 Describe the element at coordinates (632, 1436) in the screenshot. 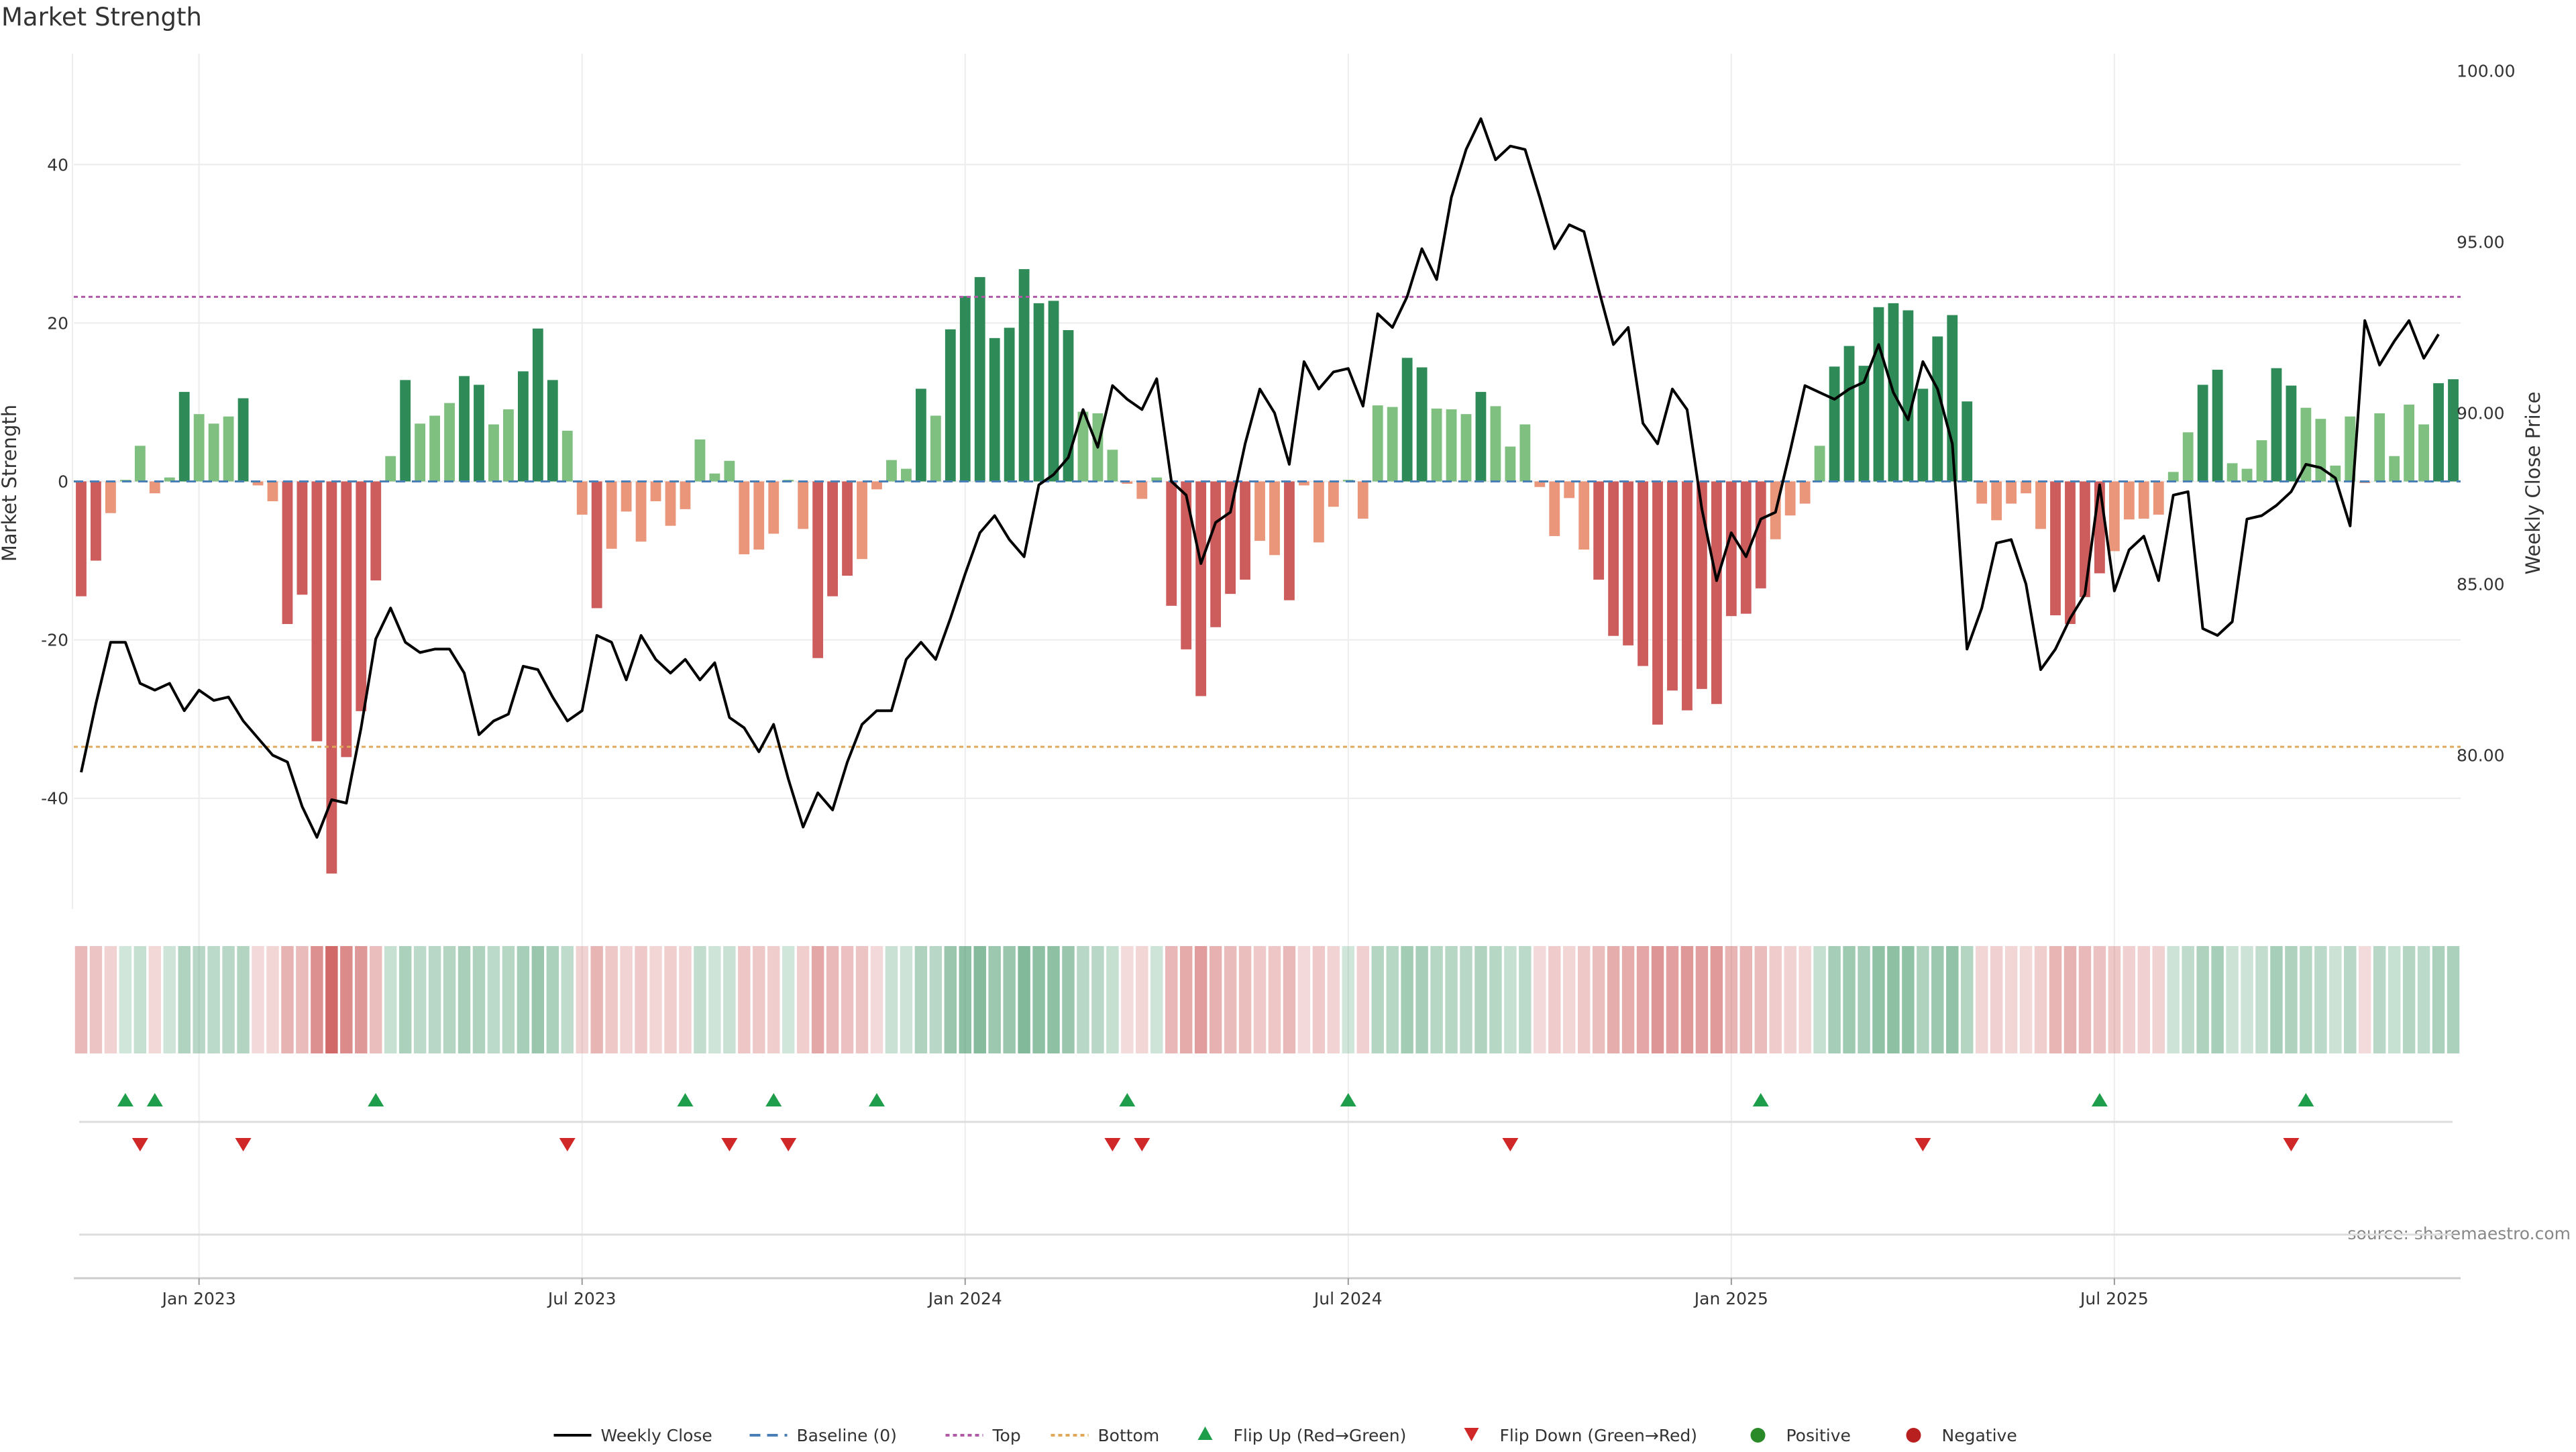

I see `legend-item: Weekly Close` at that location.